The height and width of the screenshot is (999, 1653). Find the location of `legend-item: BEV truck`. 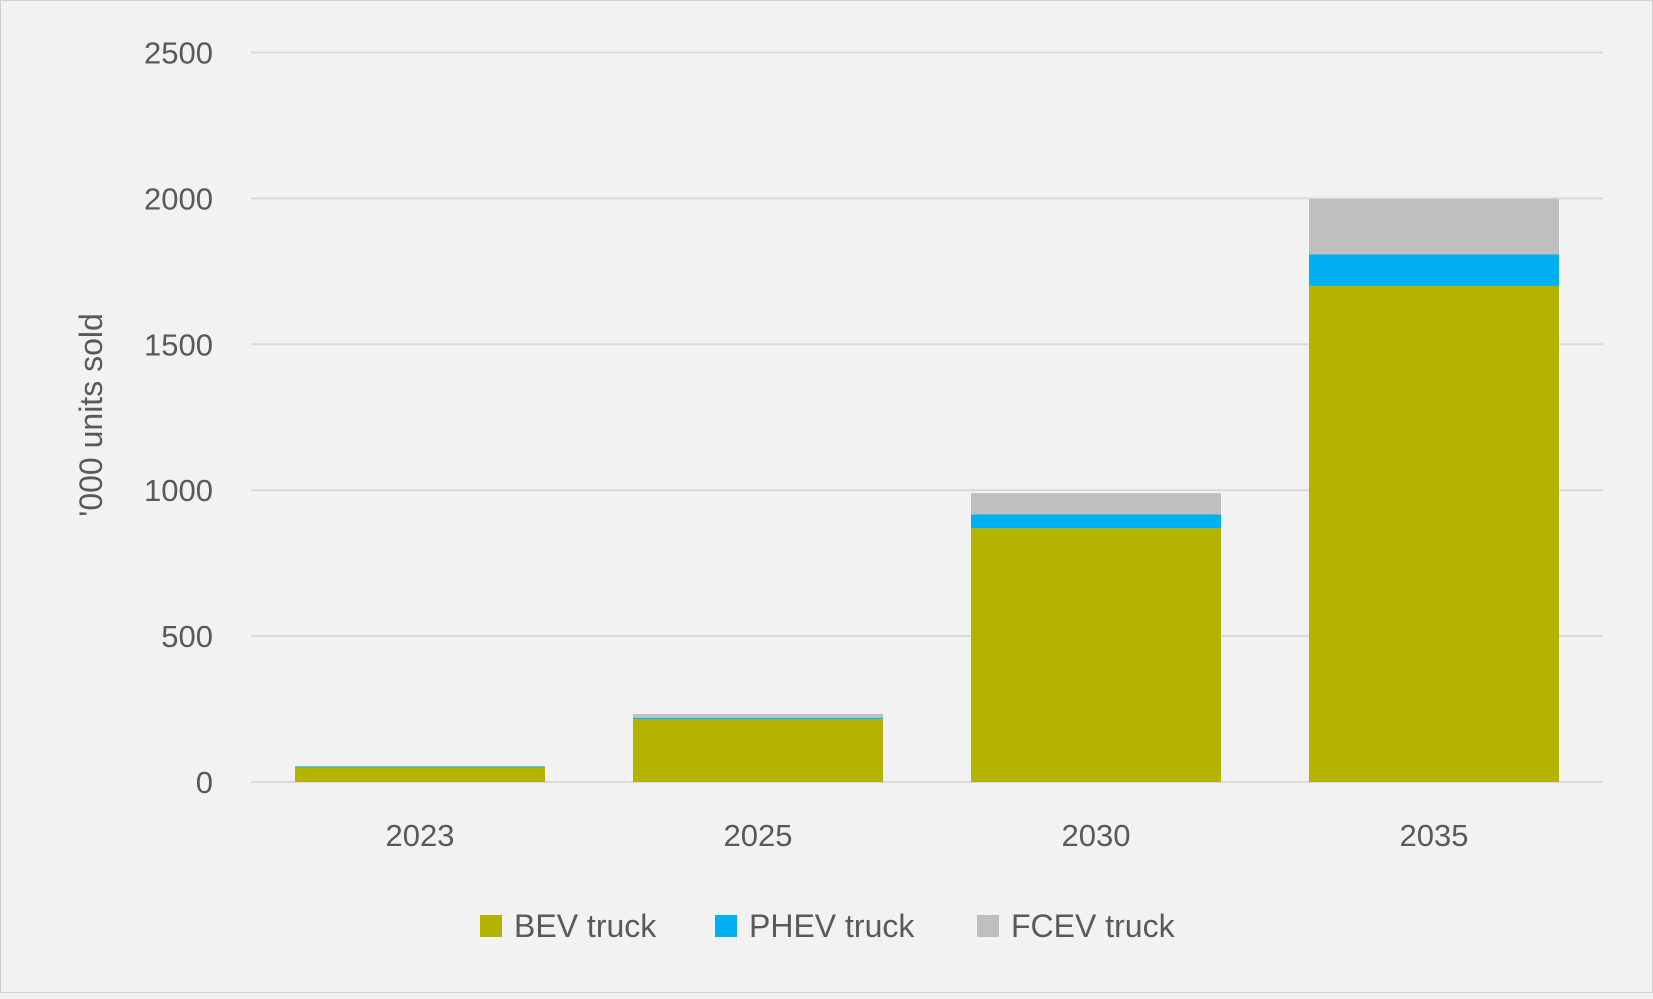

legend-item: BEV truck is located at coordinates (568, 926).